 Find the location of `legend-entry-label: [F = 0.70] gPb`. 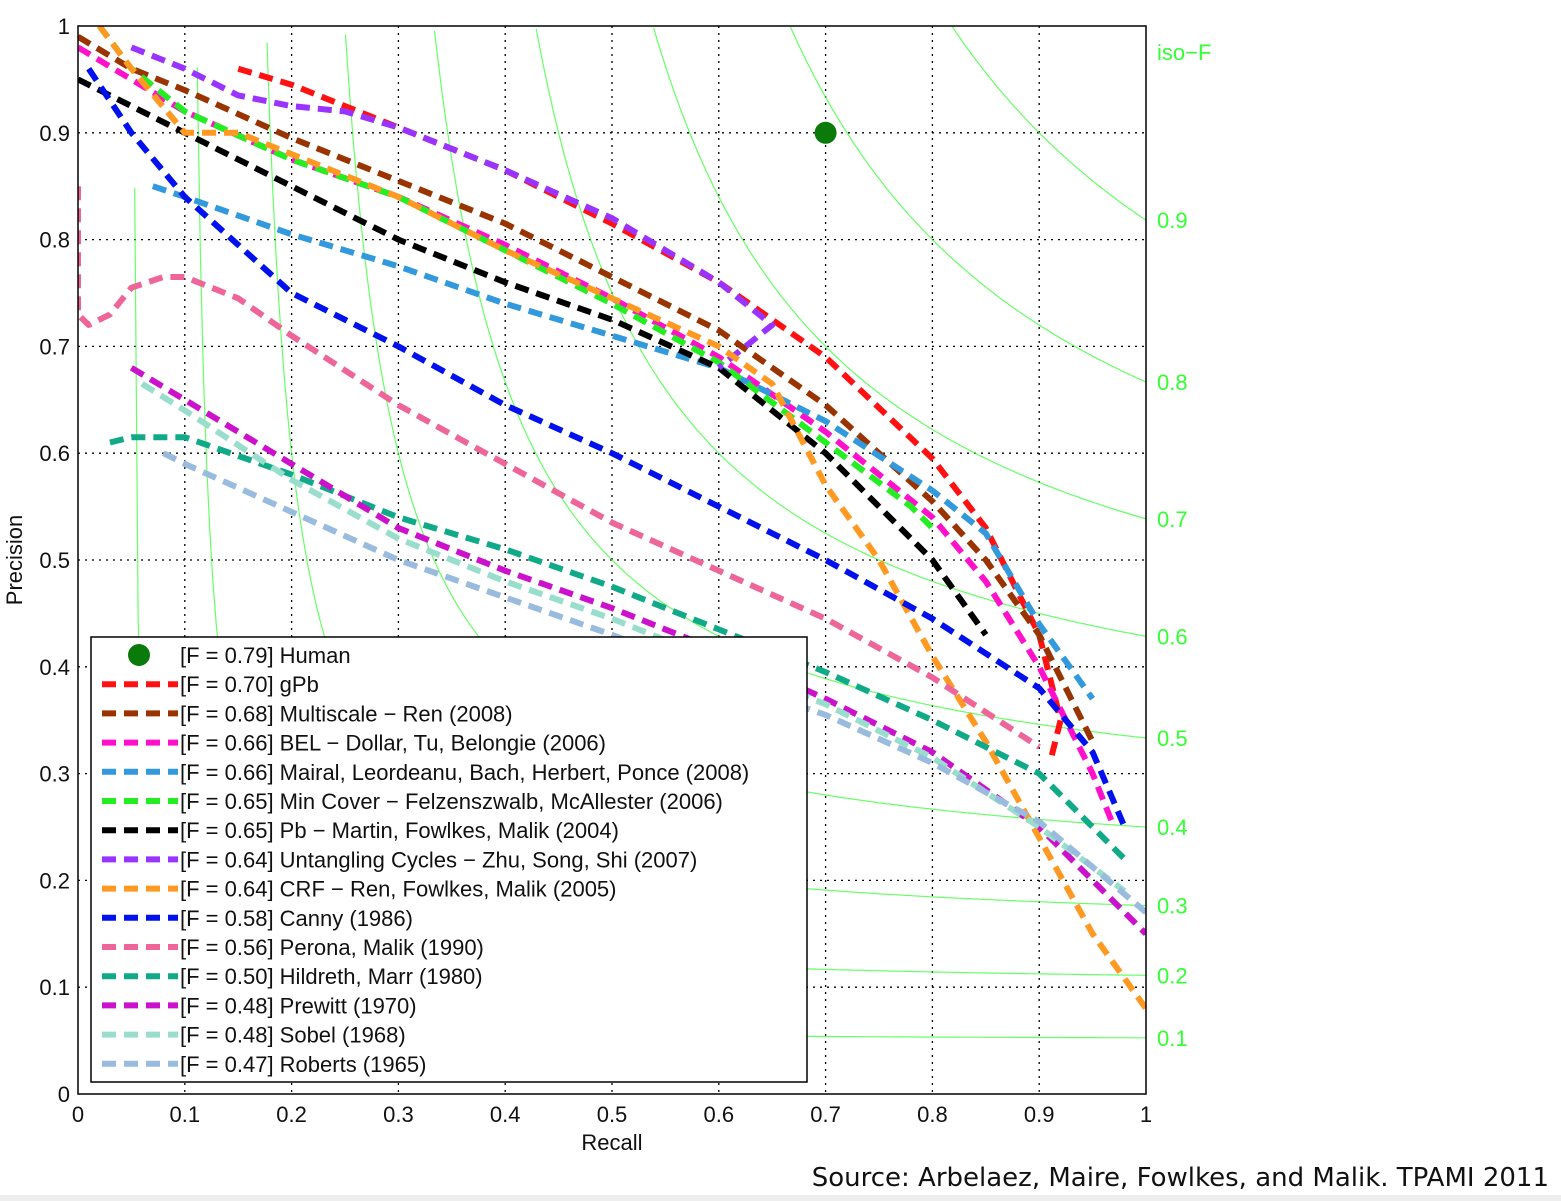

legend-entry-label: [F = 0.70] gPb is located at coordinates (249, 684).